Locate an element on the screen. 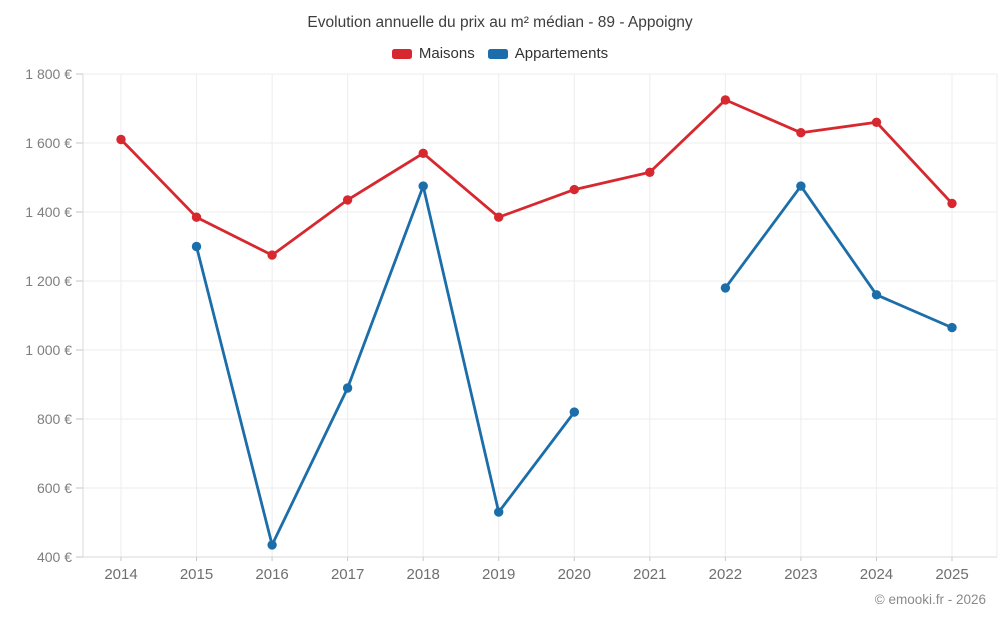 The image size is (1000, 625). x-axis-label: 2025 is located at coordinates (951, 574).